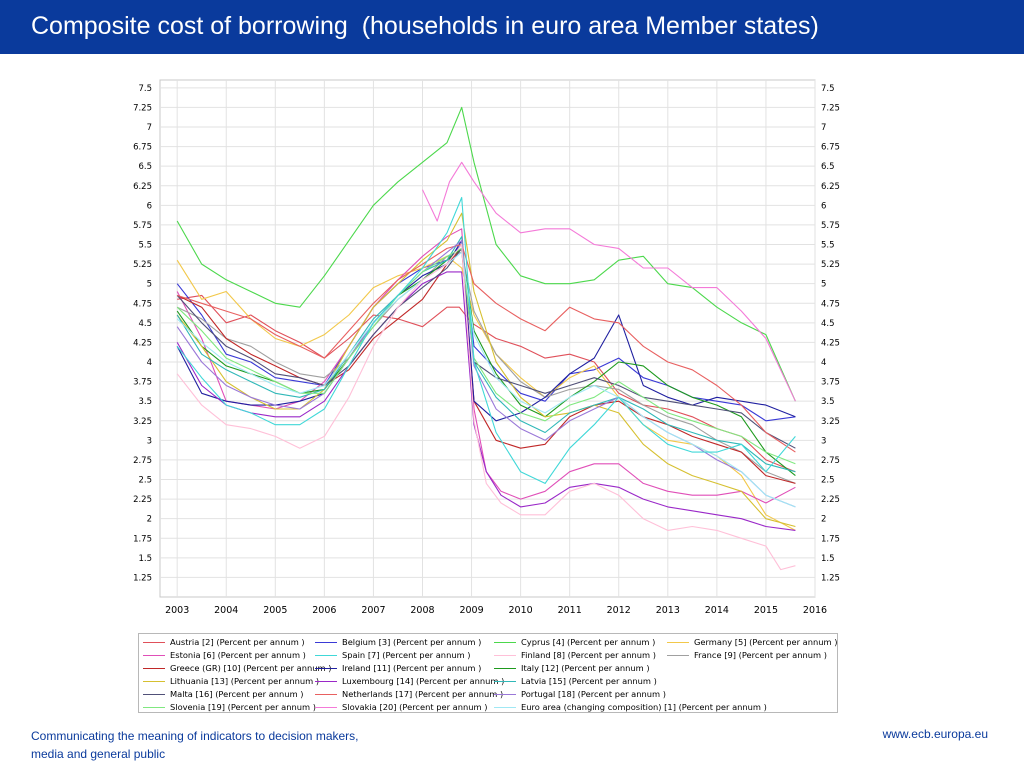  I want to click on footer-caption-line2: media and general public, so click(98, 754).